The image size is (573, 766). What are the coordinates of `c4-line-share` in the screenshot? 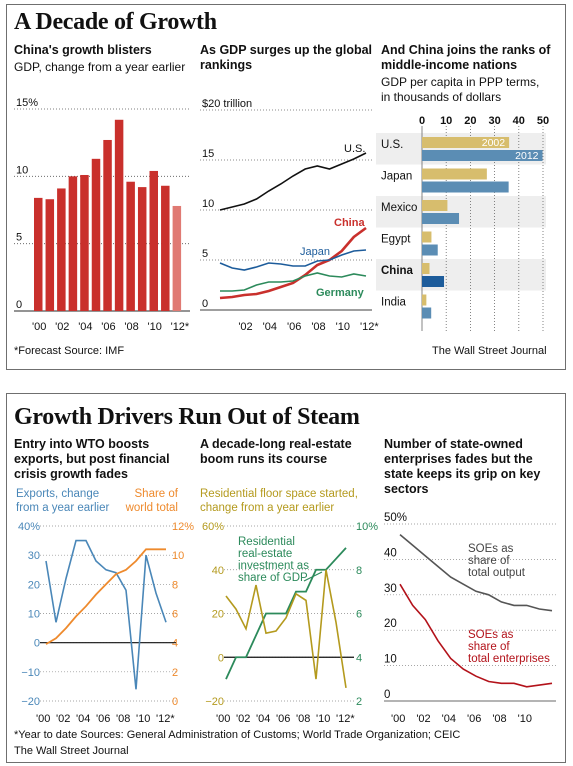 It's located at (105, 596).